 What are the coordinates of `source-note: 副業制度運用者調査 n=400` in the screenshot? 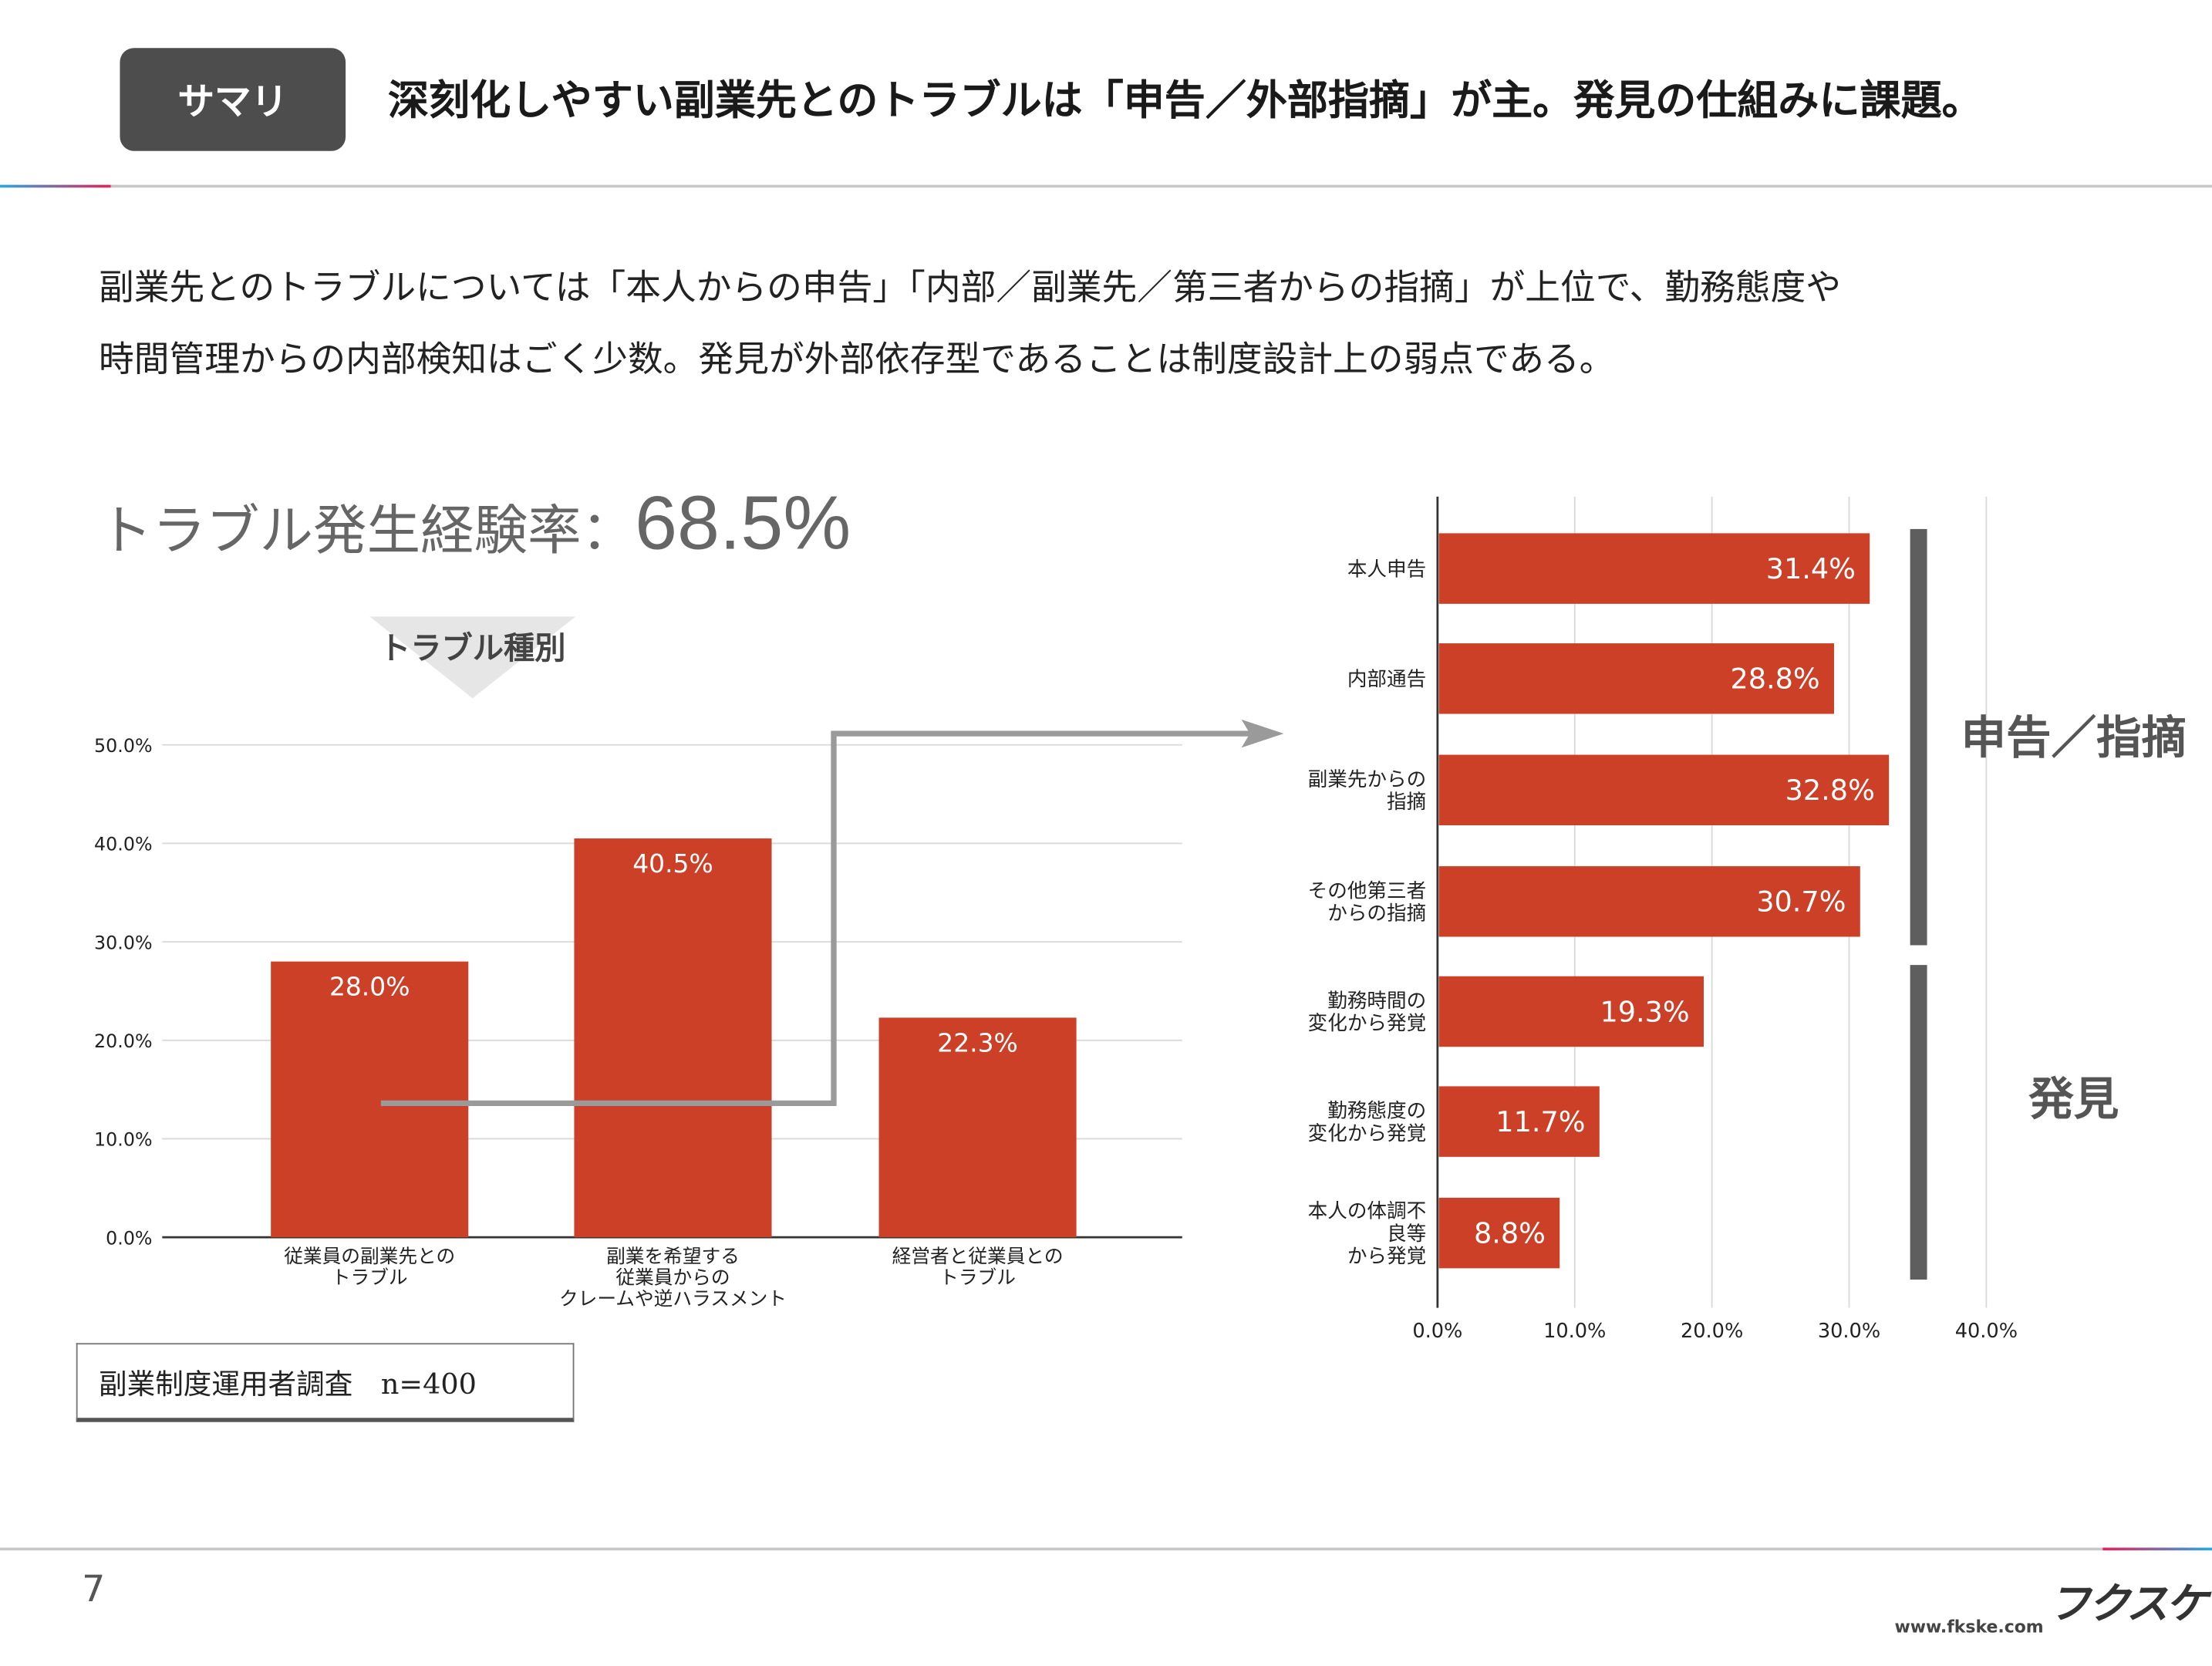 It's located at (325, 1382).